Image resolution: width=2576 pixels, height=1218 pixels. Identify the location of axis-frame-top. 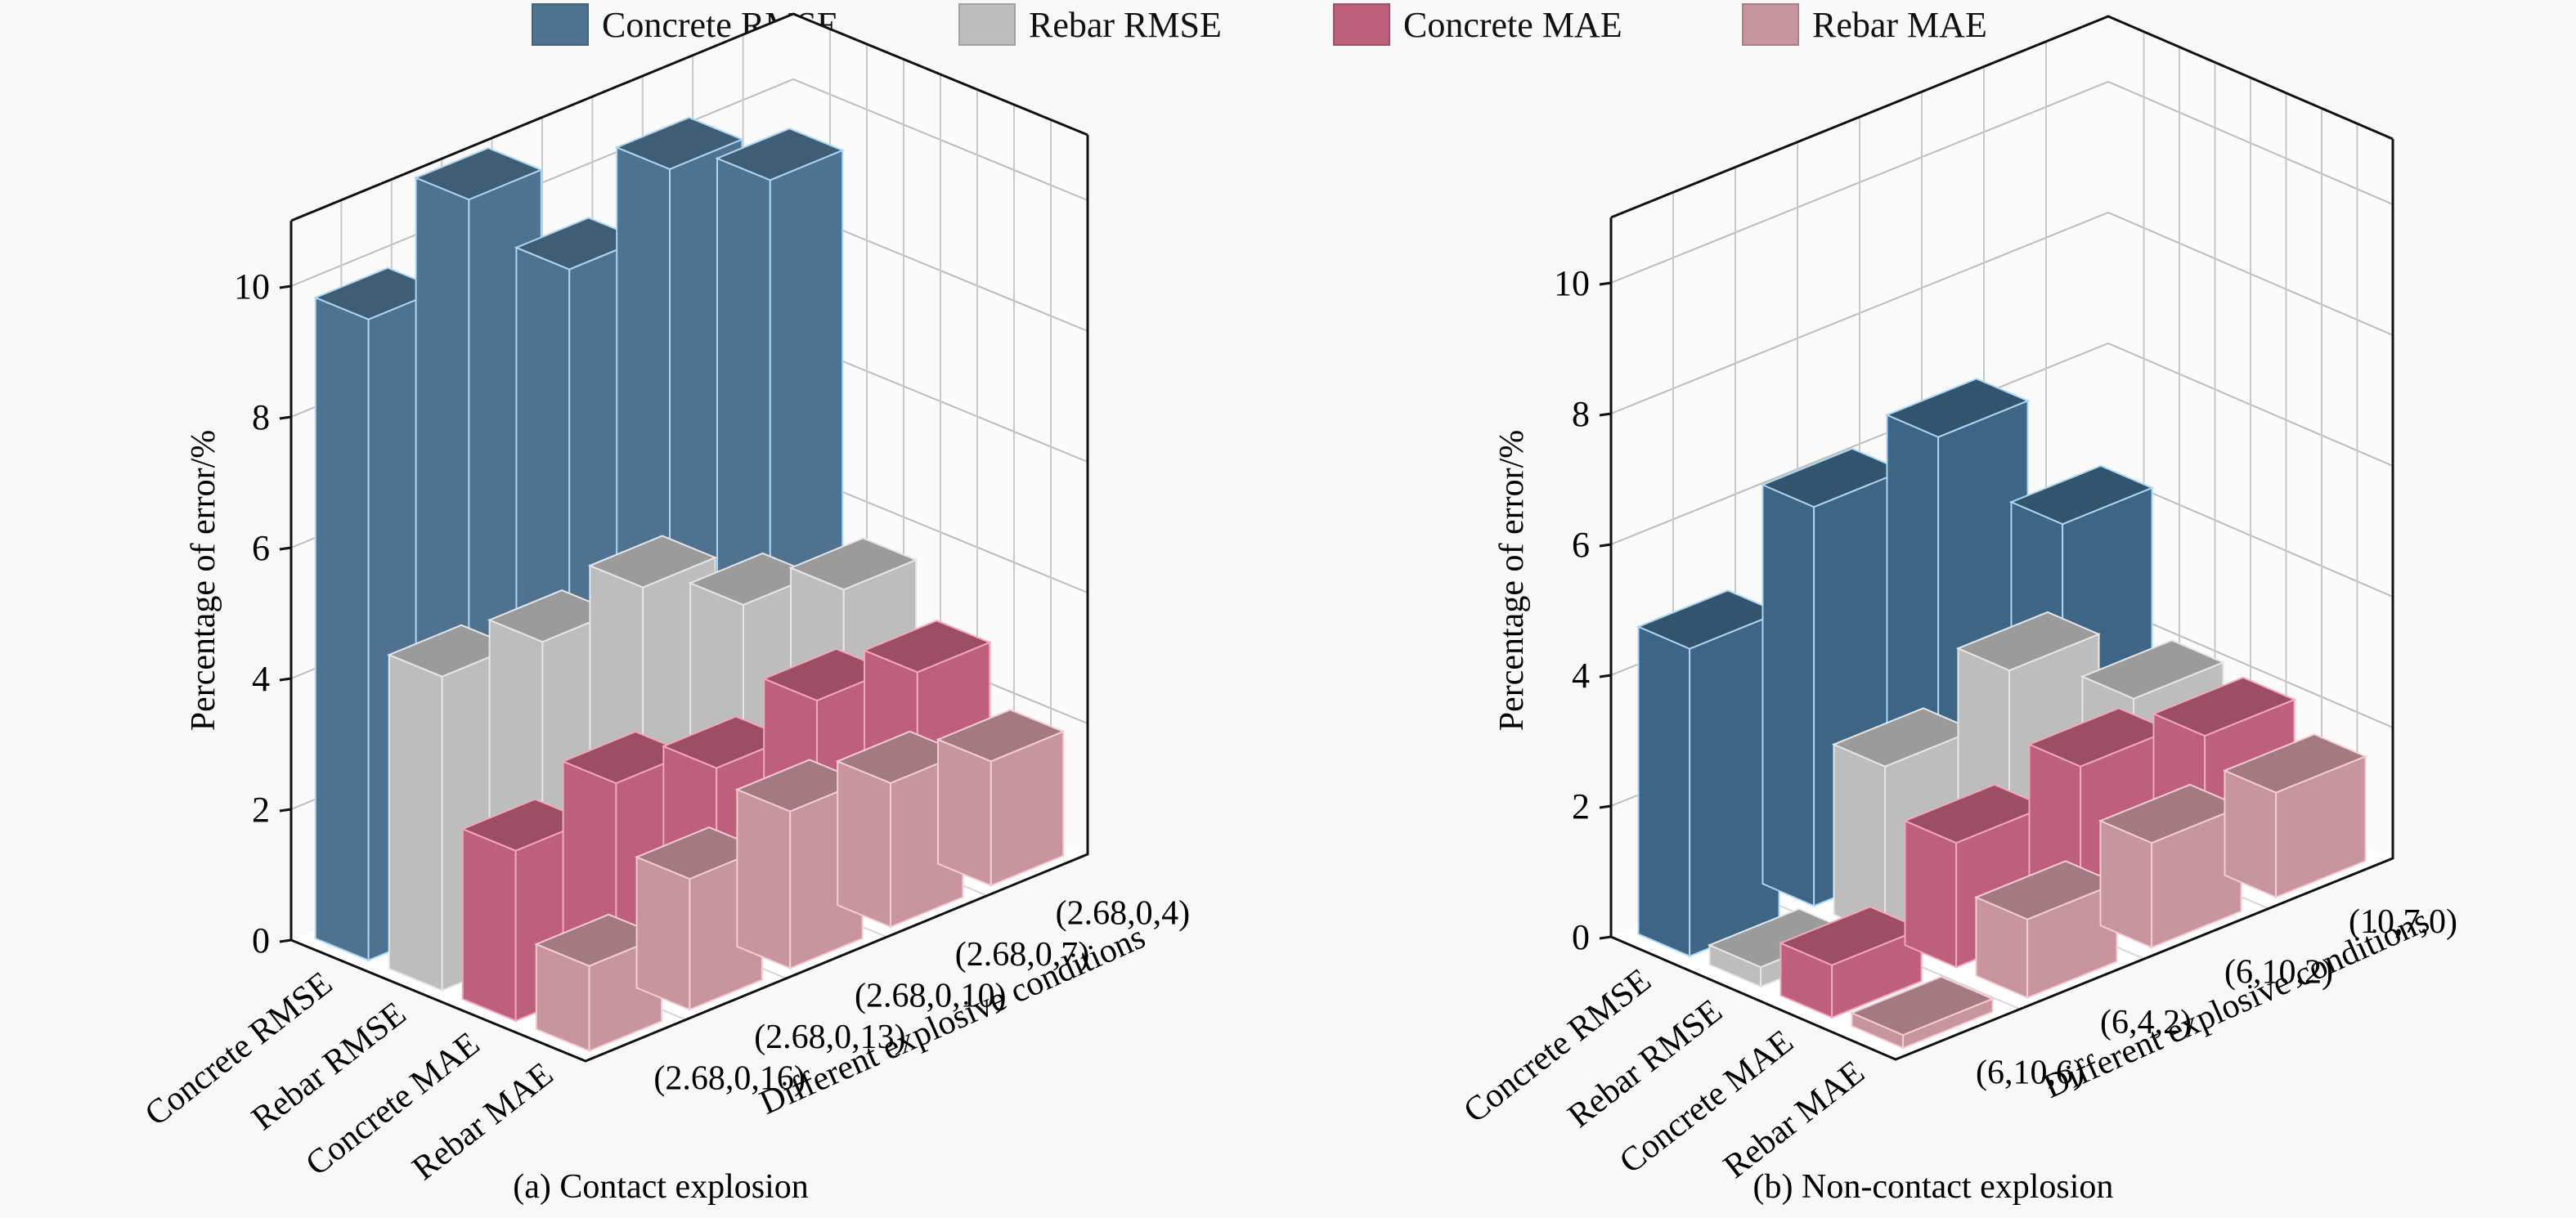
(2002, 117).